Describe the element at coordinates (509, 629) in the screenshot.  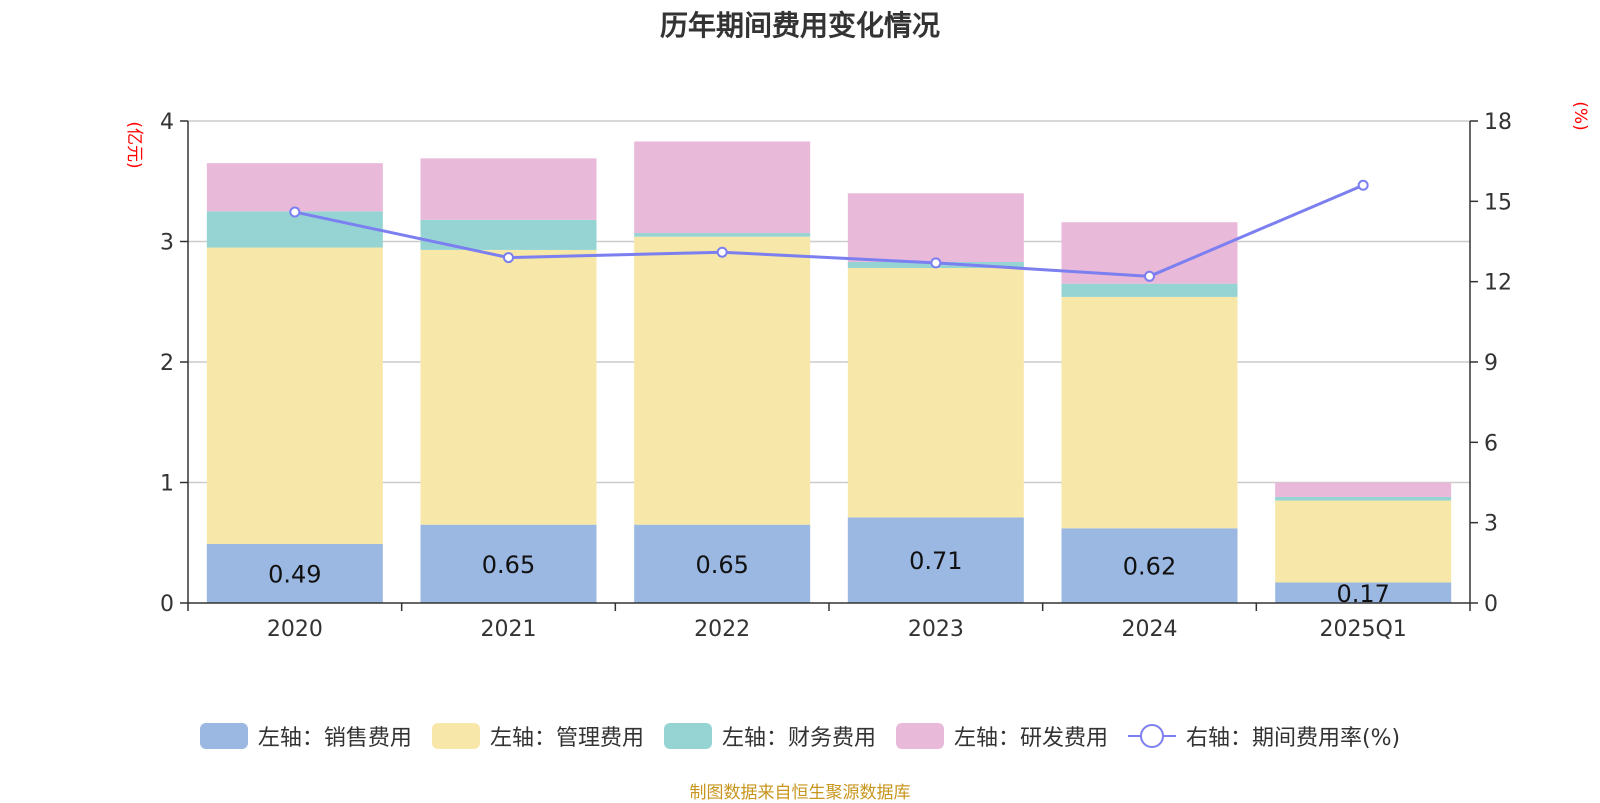
I see `x-tick-label: 2021` at that location.